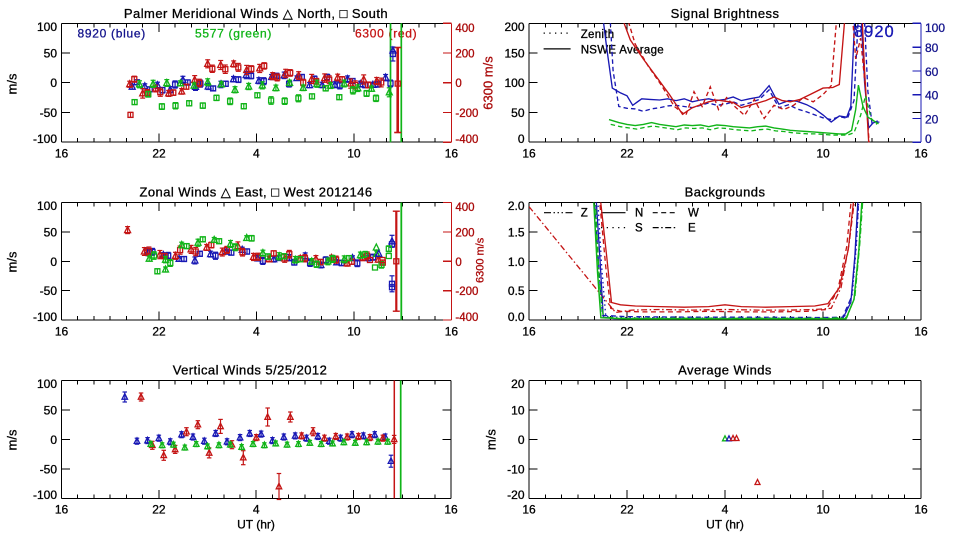 This screenshot has width=960, height=540. I want to click on svg-text: Average Winds, so click(725, 370).